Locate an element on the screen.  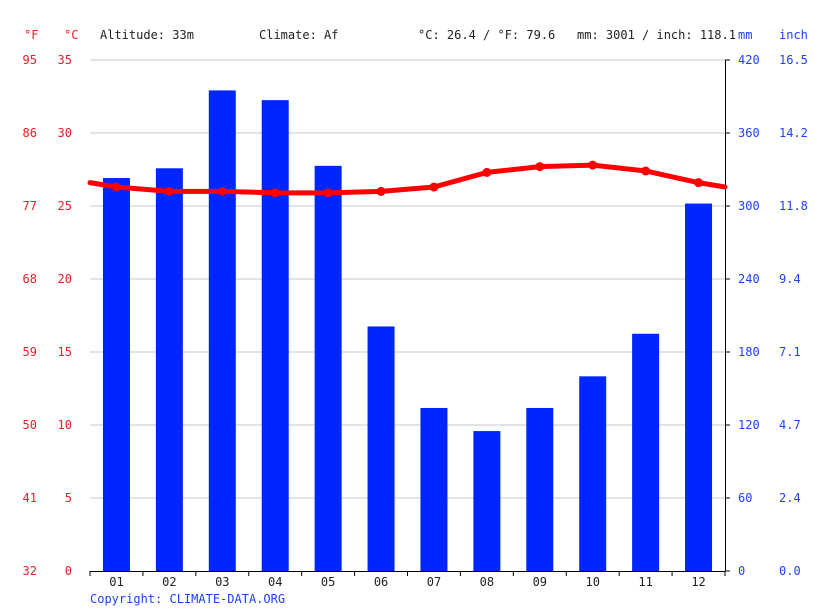
month-tick-label: 05 is located at coordinates (328, 582).